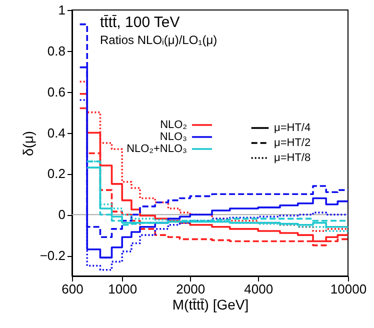 This screenshot has width=374, height=328. I want to click on x-tick-label: 10000, so click(348, 289).